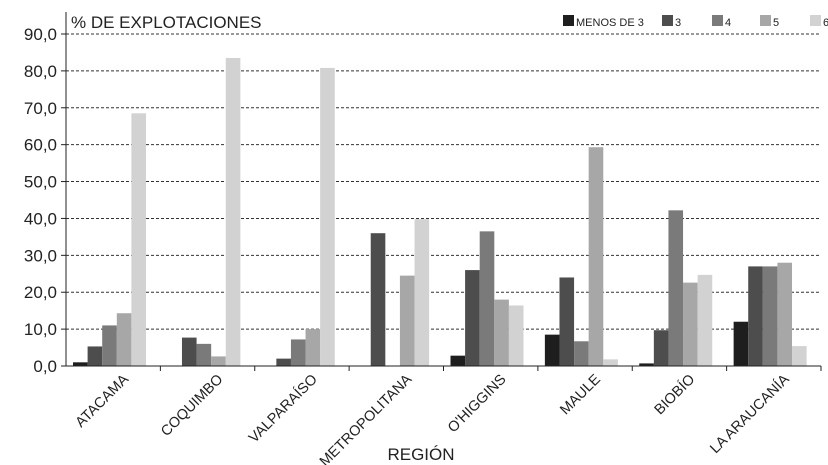 The width and height of the screenshot is (828, 465). What do you see at coordinates (688, 21) in the screenshot?
I see `legend-background` at bounding box center [688, 21].